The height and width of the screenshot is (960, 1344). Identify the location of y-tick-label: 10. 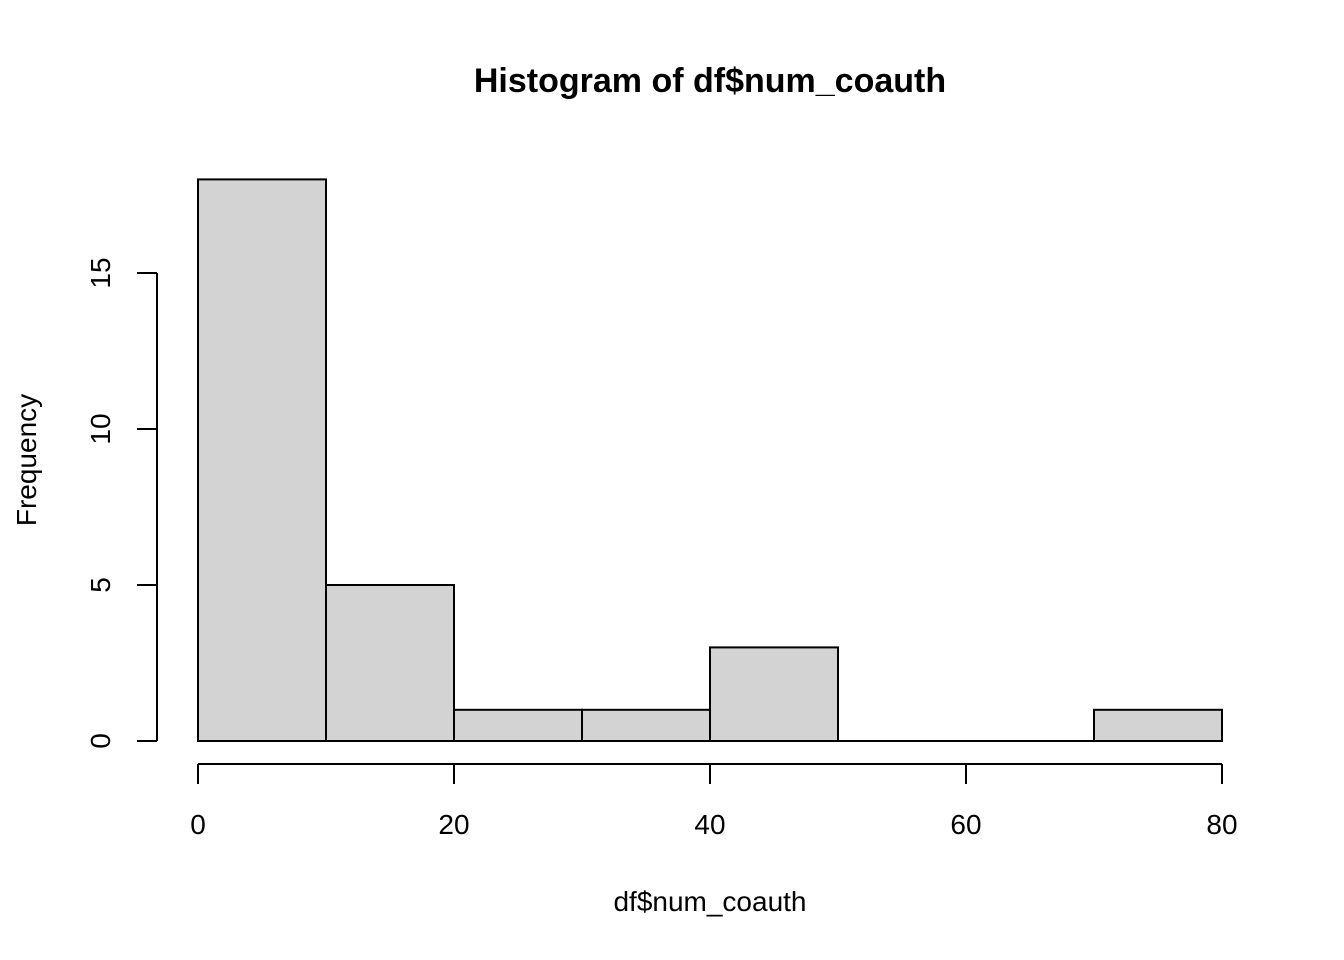
(100, 428).